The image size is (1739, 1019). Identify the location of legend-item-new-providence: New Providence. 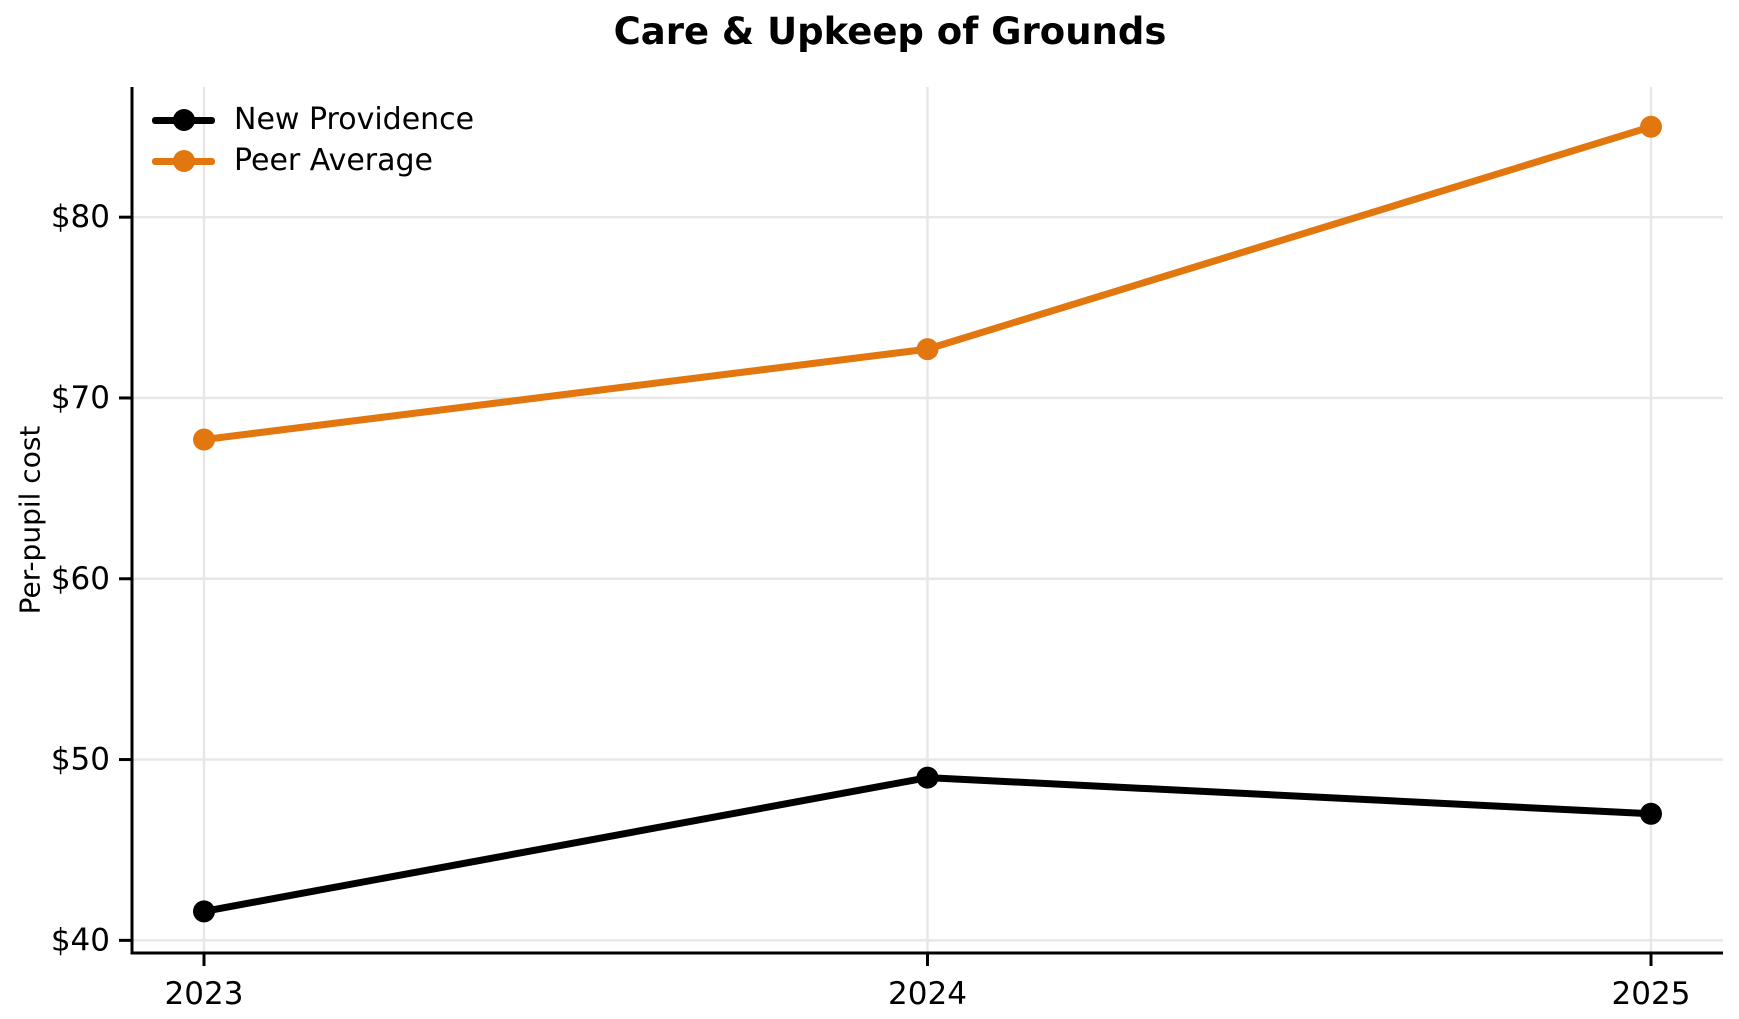
(313, 120).